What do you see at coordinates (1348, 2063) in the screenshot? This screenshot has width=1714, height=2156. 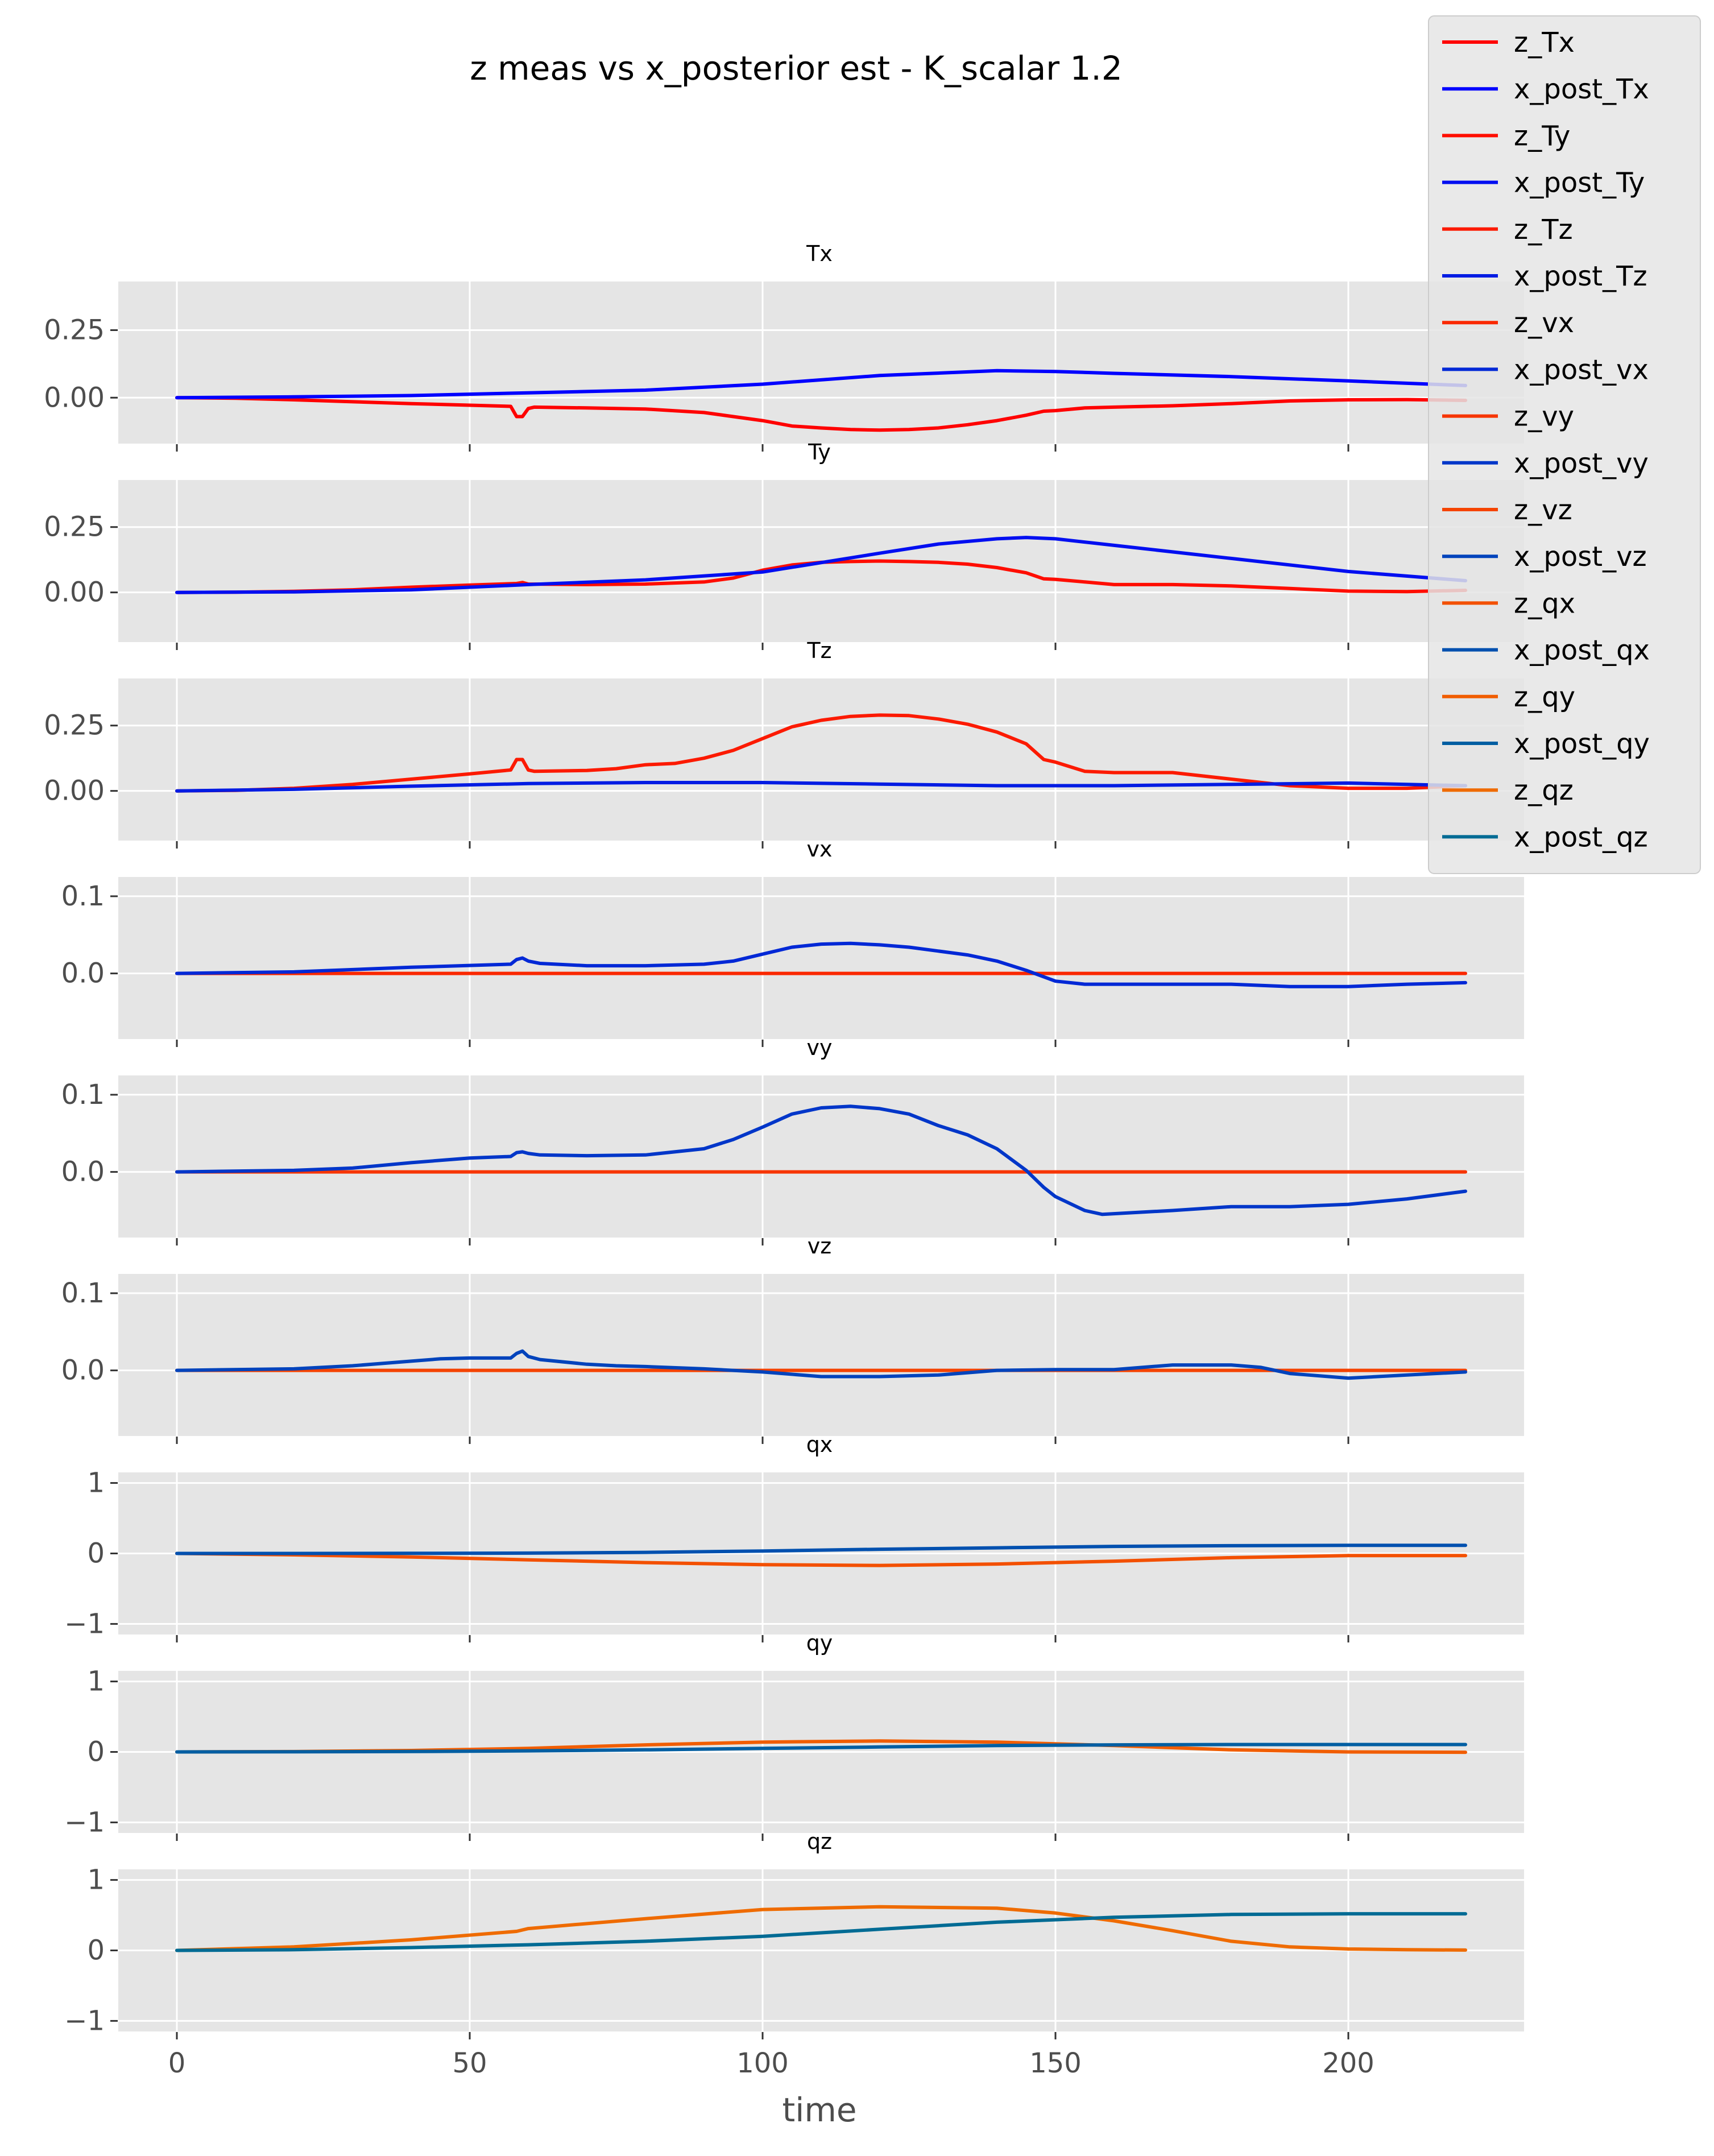 I see `x-tick-label: 200` at bounding box center [1348, 2063].